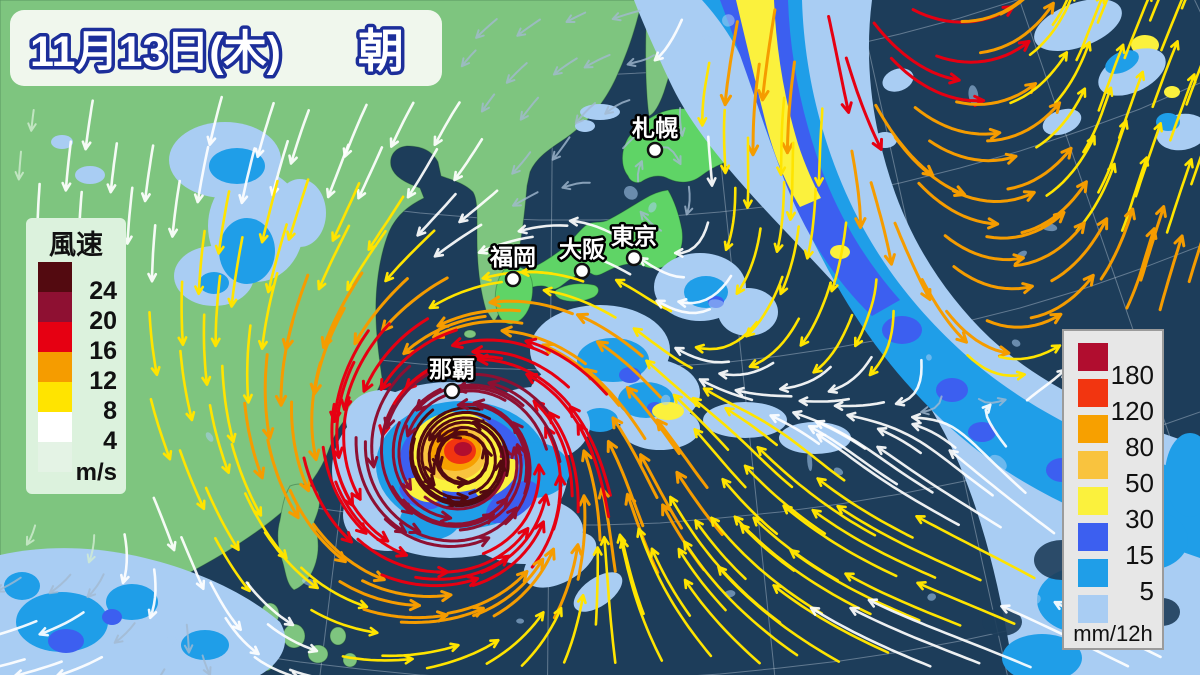 This screenshot has height=675, width=1200. What do you see at coordinates (155, 52) in the screenshot?
I see `banner-date-label: 11月13日(木)` at bounding box center [155, 52].